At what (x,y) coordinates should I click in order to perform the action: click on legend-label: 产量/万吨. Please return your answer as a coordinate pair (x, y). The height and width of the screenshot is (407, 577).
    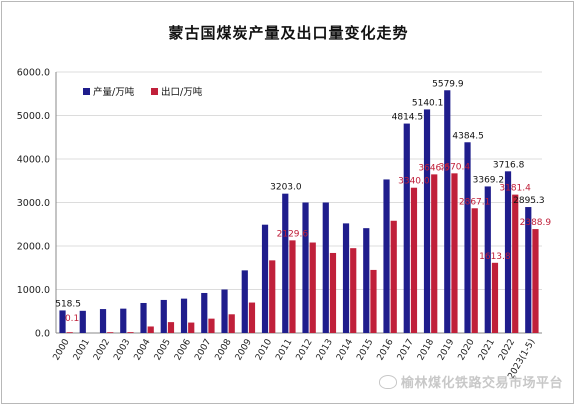
    Looking at the image, I should click on (114, 92).